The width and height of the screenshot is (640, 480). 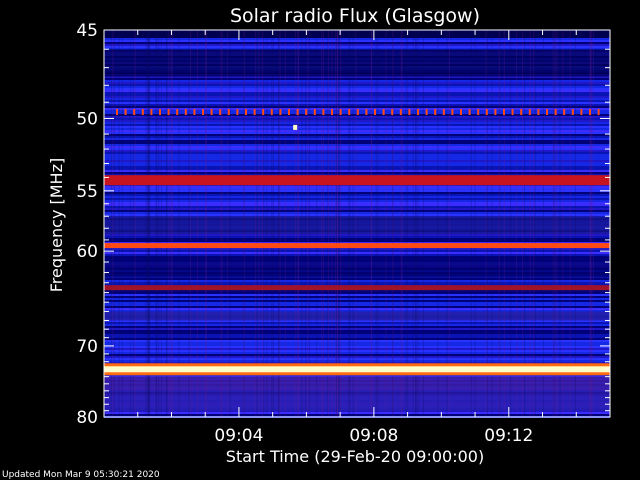 I want to click on y-tick-label: 50, so click(x=87, y=119).